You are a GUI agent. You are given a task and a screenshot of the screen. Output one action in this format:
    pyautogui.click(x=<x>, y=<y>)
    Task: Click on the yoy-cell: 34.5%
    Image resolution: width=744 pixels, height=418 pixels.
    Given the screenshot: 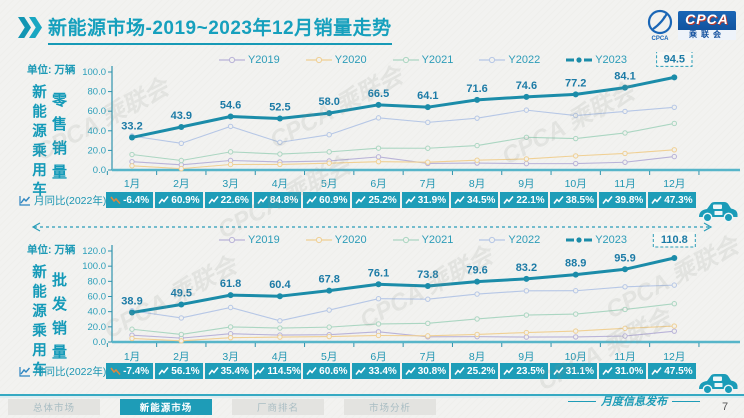 What is the action you would take?
    pyautogui.click(x=475, y=200)
    